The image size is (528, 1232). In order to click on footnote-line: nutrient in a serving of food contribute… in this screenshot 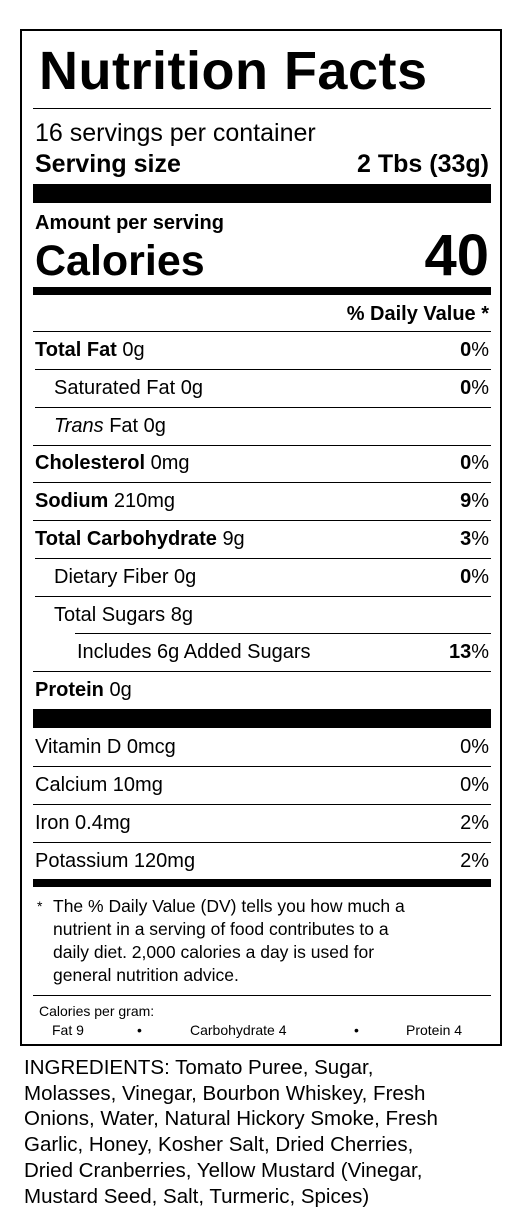, I will do `click(221, 929)`.